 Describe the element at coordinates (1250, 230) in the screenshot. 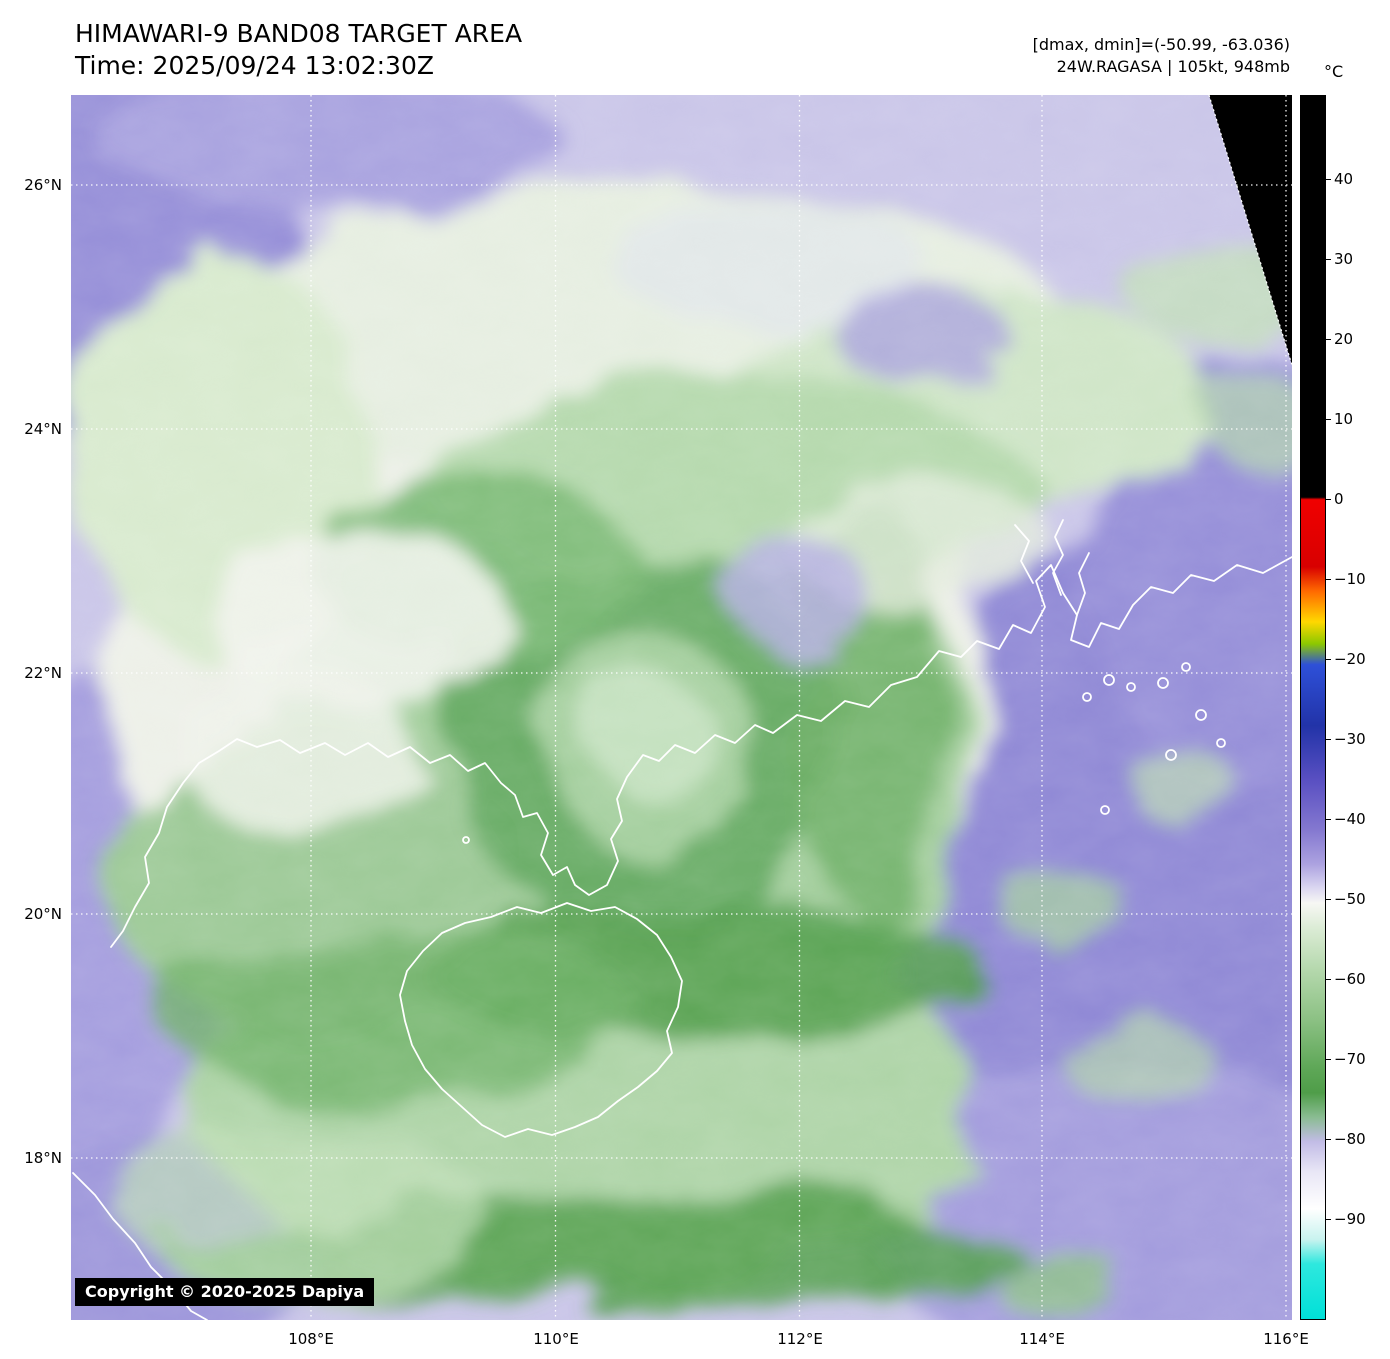

I see `scan-edge-dotted-line` at that location.